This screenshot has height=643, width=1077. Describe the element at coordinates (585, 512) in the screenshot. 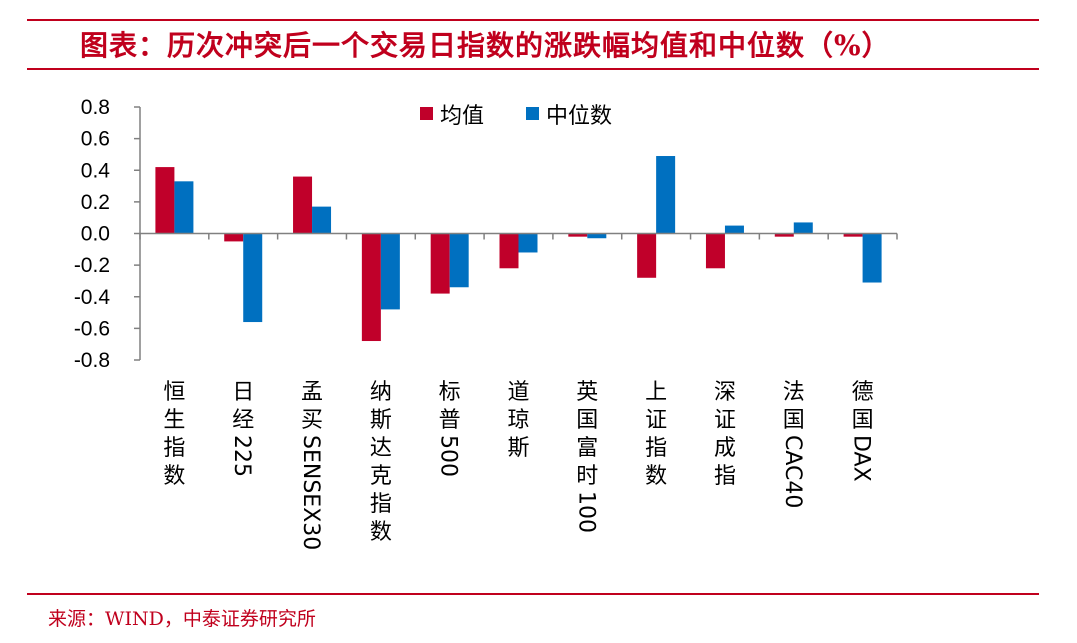

I see `category-label-part: 100` at that location.